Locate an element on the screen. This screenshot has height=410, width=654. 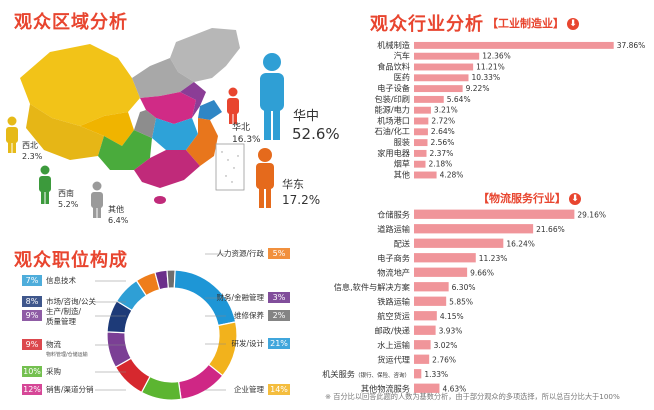
legend-pct-label: 9% is located at coordinates (32, 344).